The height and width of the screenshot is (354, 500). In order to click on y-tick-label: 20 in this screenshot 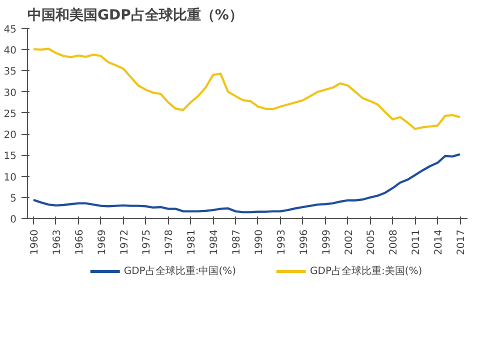, I will do `click(10, 136)`.